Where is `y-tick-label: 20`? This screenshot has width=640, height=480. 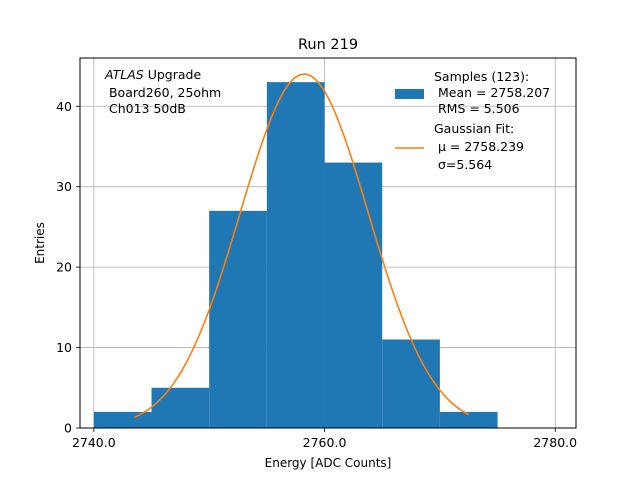 y-tick-label: 20 is located at coordinates (64, 267).